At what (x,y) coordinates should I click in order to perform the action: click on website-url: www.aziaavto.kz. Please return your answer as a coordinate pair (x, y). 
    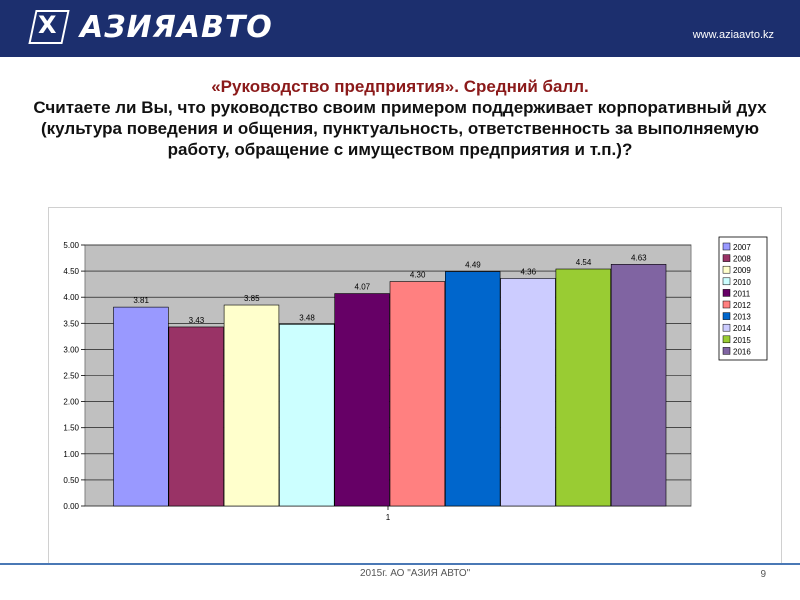
    Looking at the image, I should click on (733, 35).